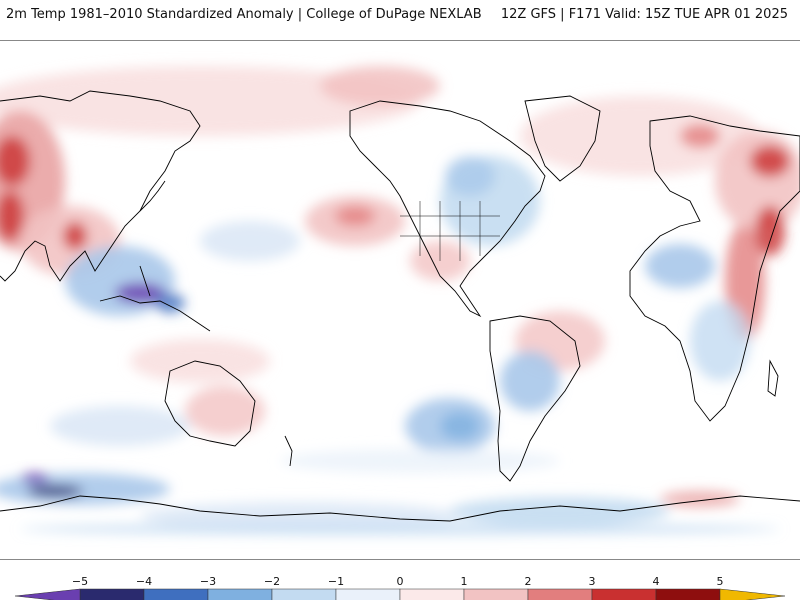 This screenshot has height=600, width=800. I want to click on colorbar-max-arrow, so click(752, 594).